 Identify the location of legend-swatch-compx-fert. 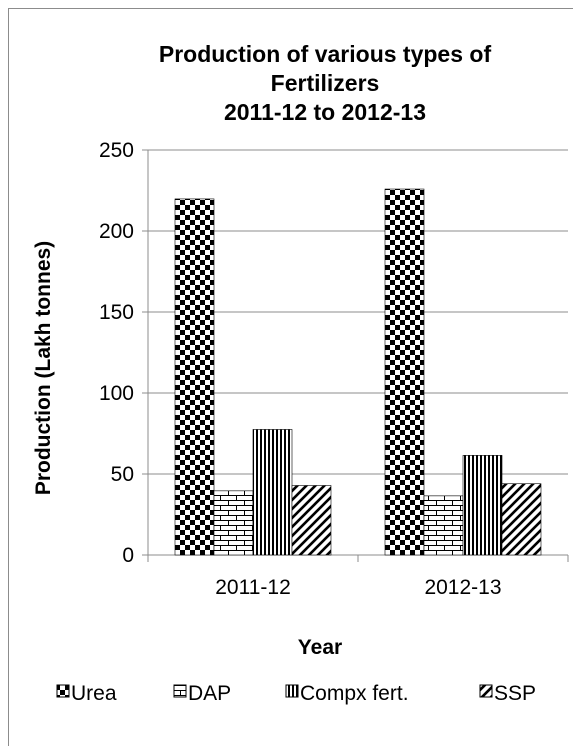
(292, 691).